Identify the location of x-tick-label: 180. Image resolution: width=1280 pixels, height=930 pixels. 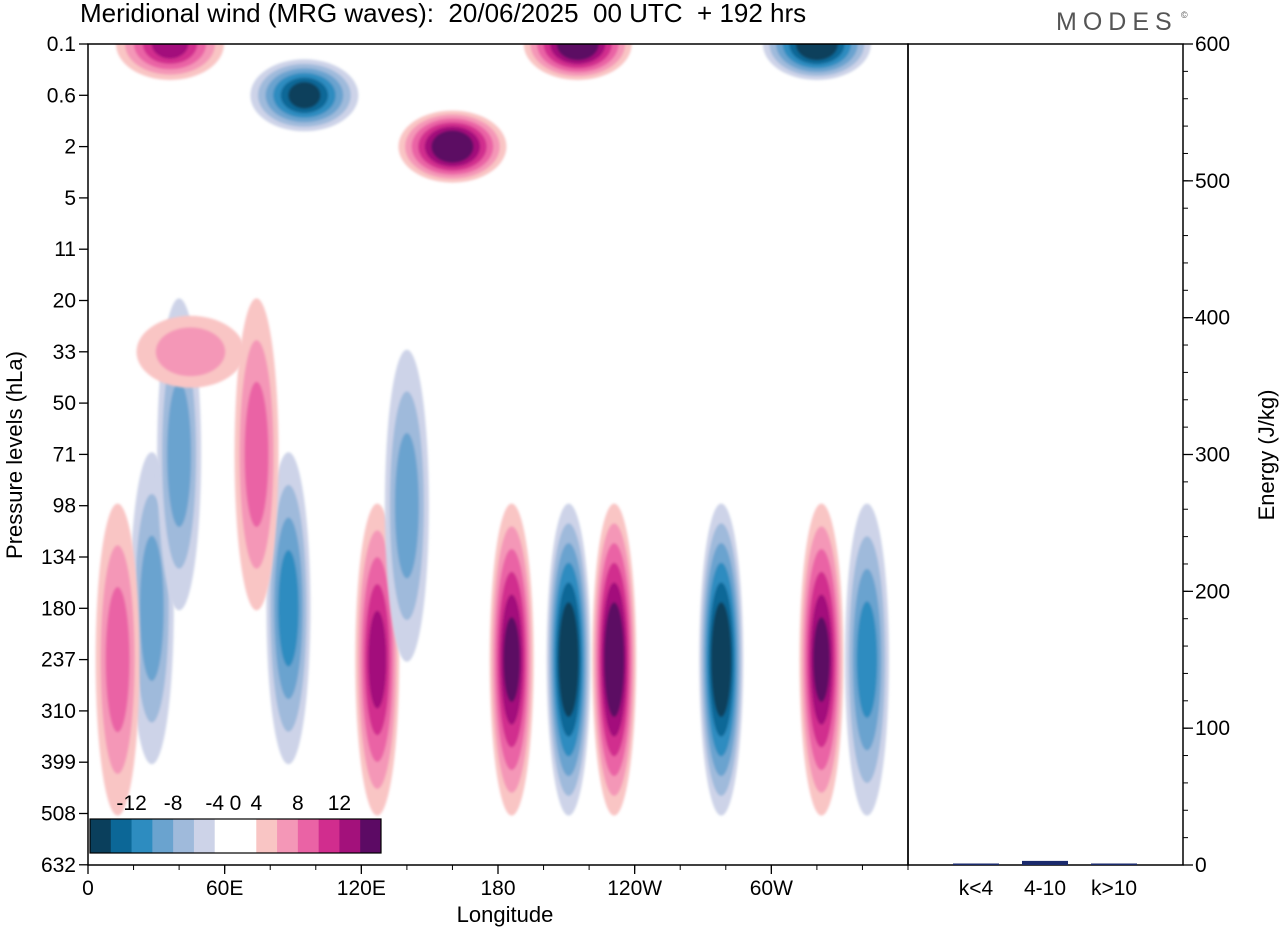
(497, 888).